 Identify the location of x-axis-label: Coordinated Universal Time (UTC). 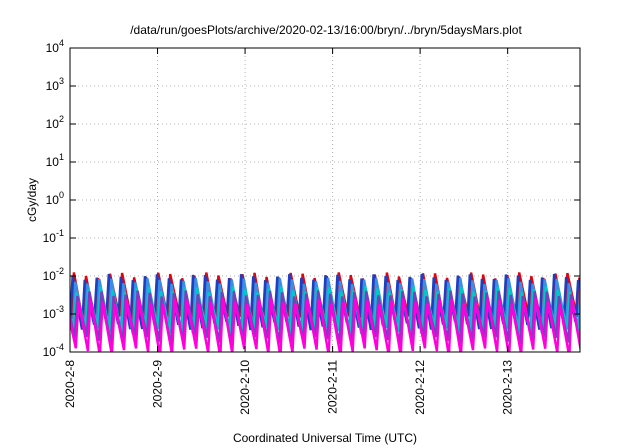
(325, 438).